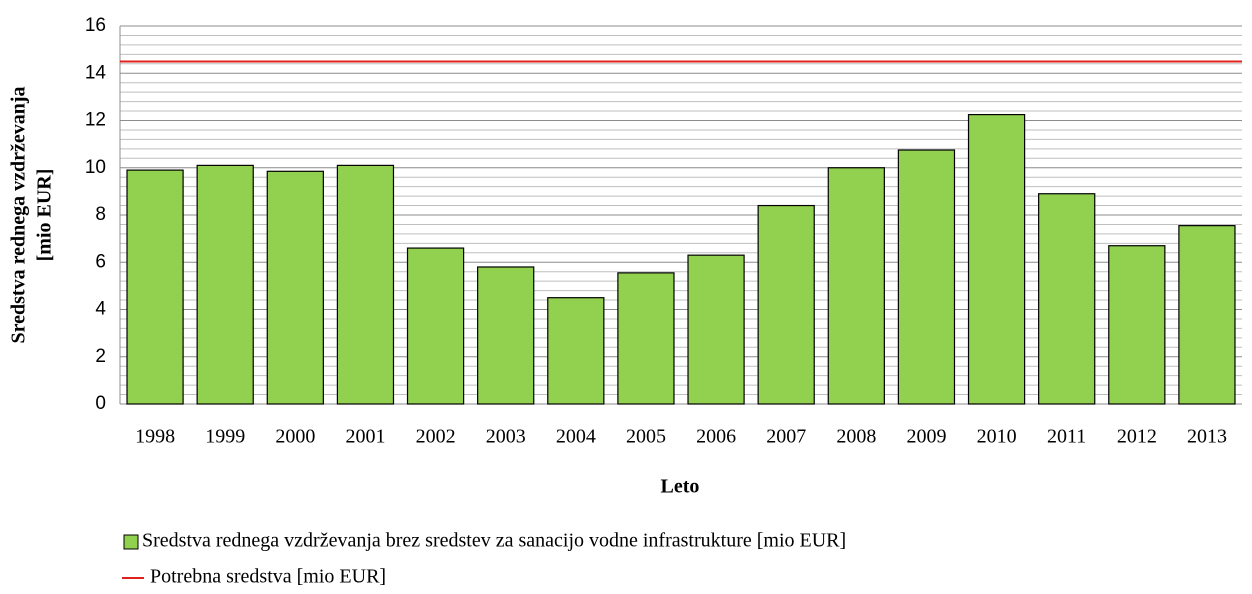  I want to click on x-tick-label: 2007, so click(786, 437).